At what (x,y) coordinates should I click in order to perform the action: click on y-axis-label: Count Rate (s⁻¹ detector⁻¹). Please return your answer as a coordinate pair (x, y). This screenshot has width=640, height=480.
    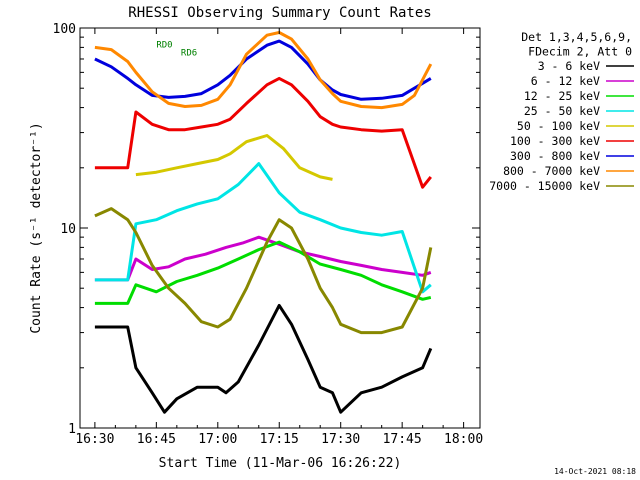
    Looking at the image, I should click on (36, 227).